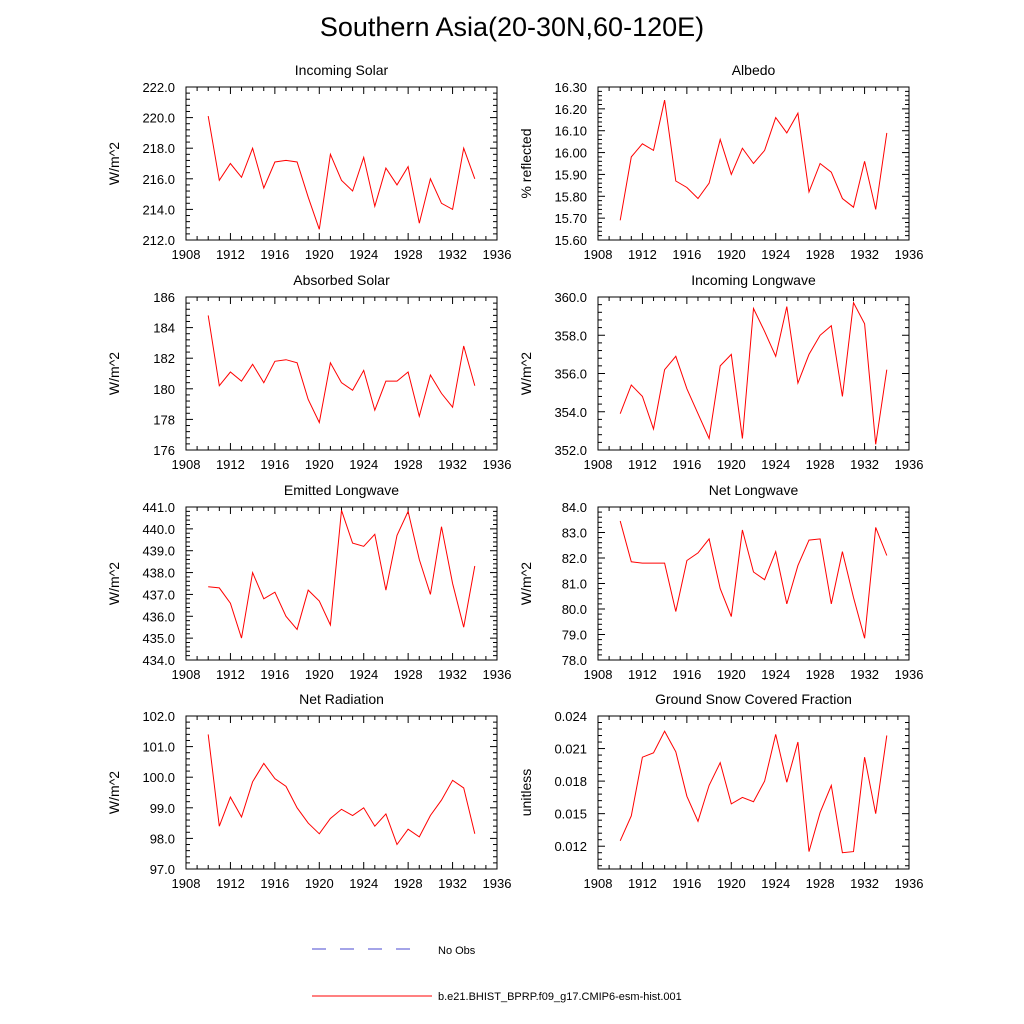 Image resolution: width=1024 pixels, height=1024 pixels. What do you see at coordinates (158, 638) in the screenshot?
I see `panel-5-y-tick-label: 435.0` at bounding box center [158, 638].